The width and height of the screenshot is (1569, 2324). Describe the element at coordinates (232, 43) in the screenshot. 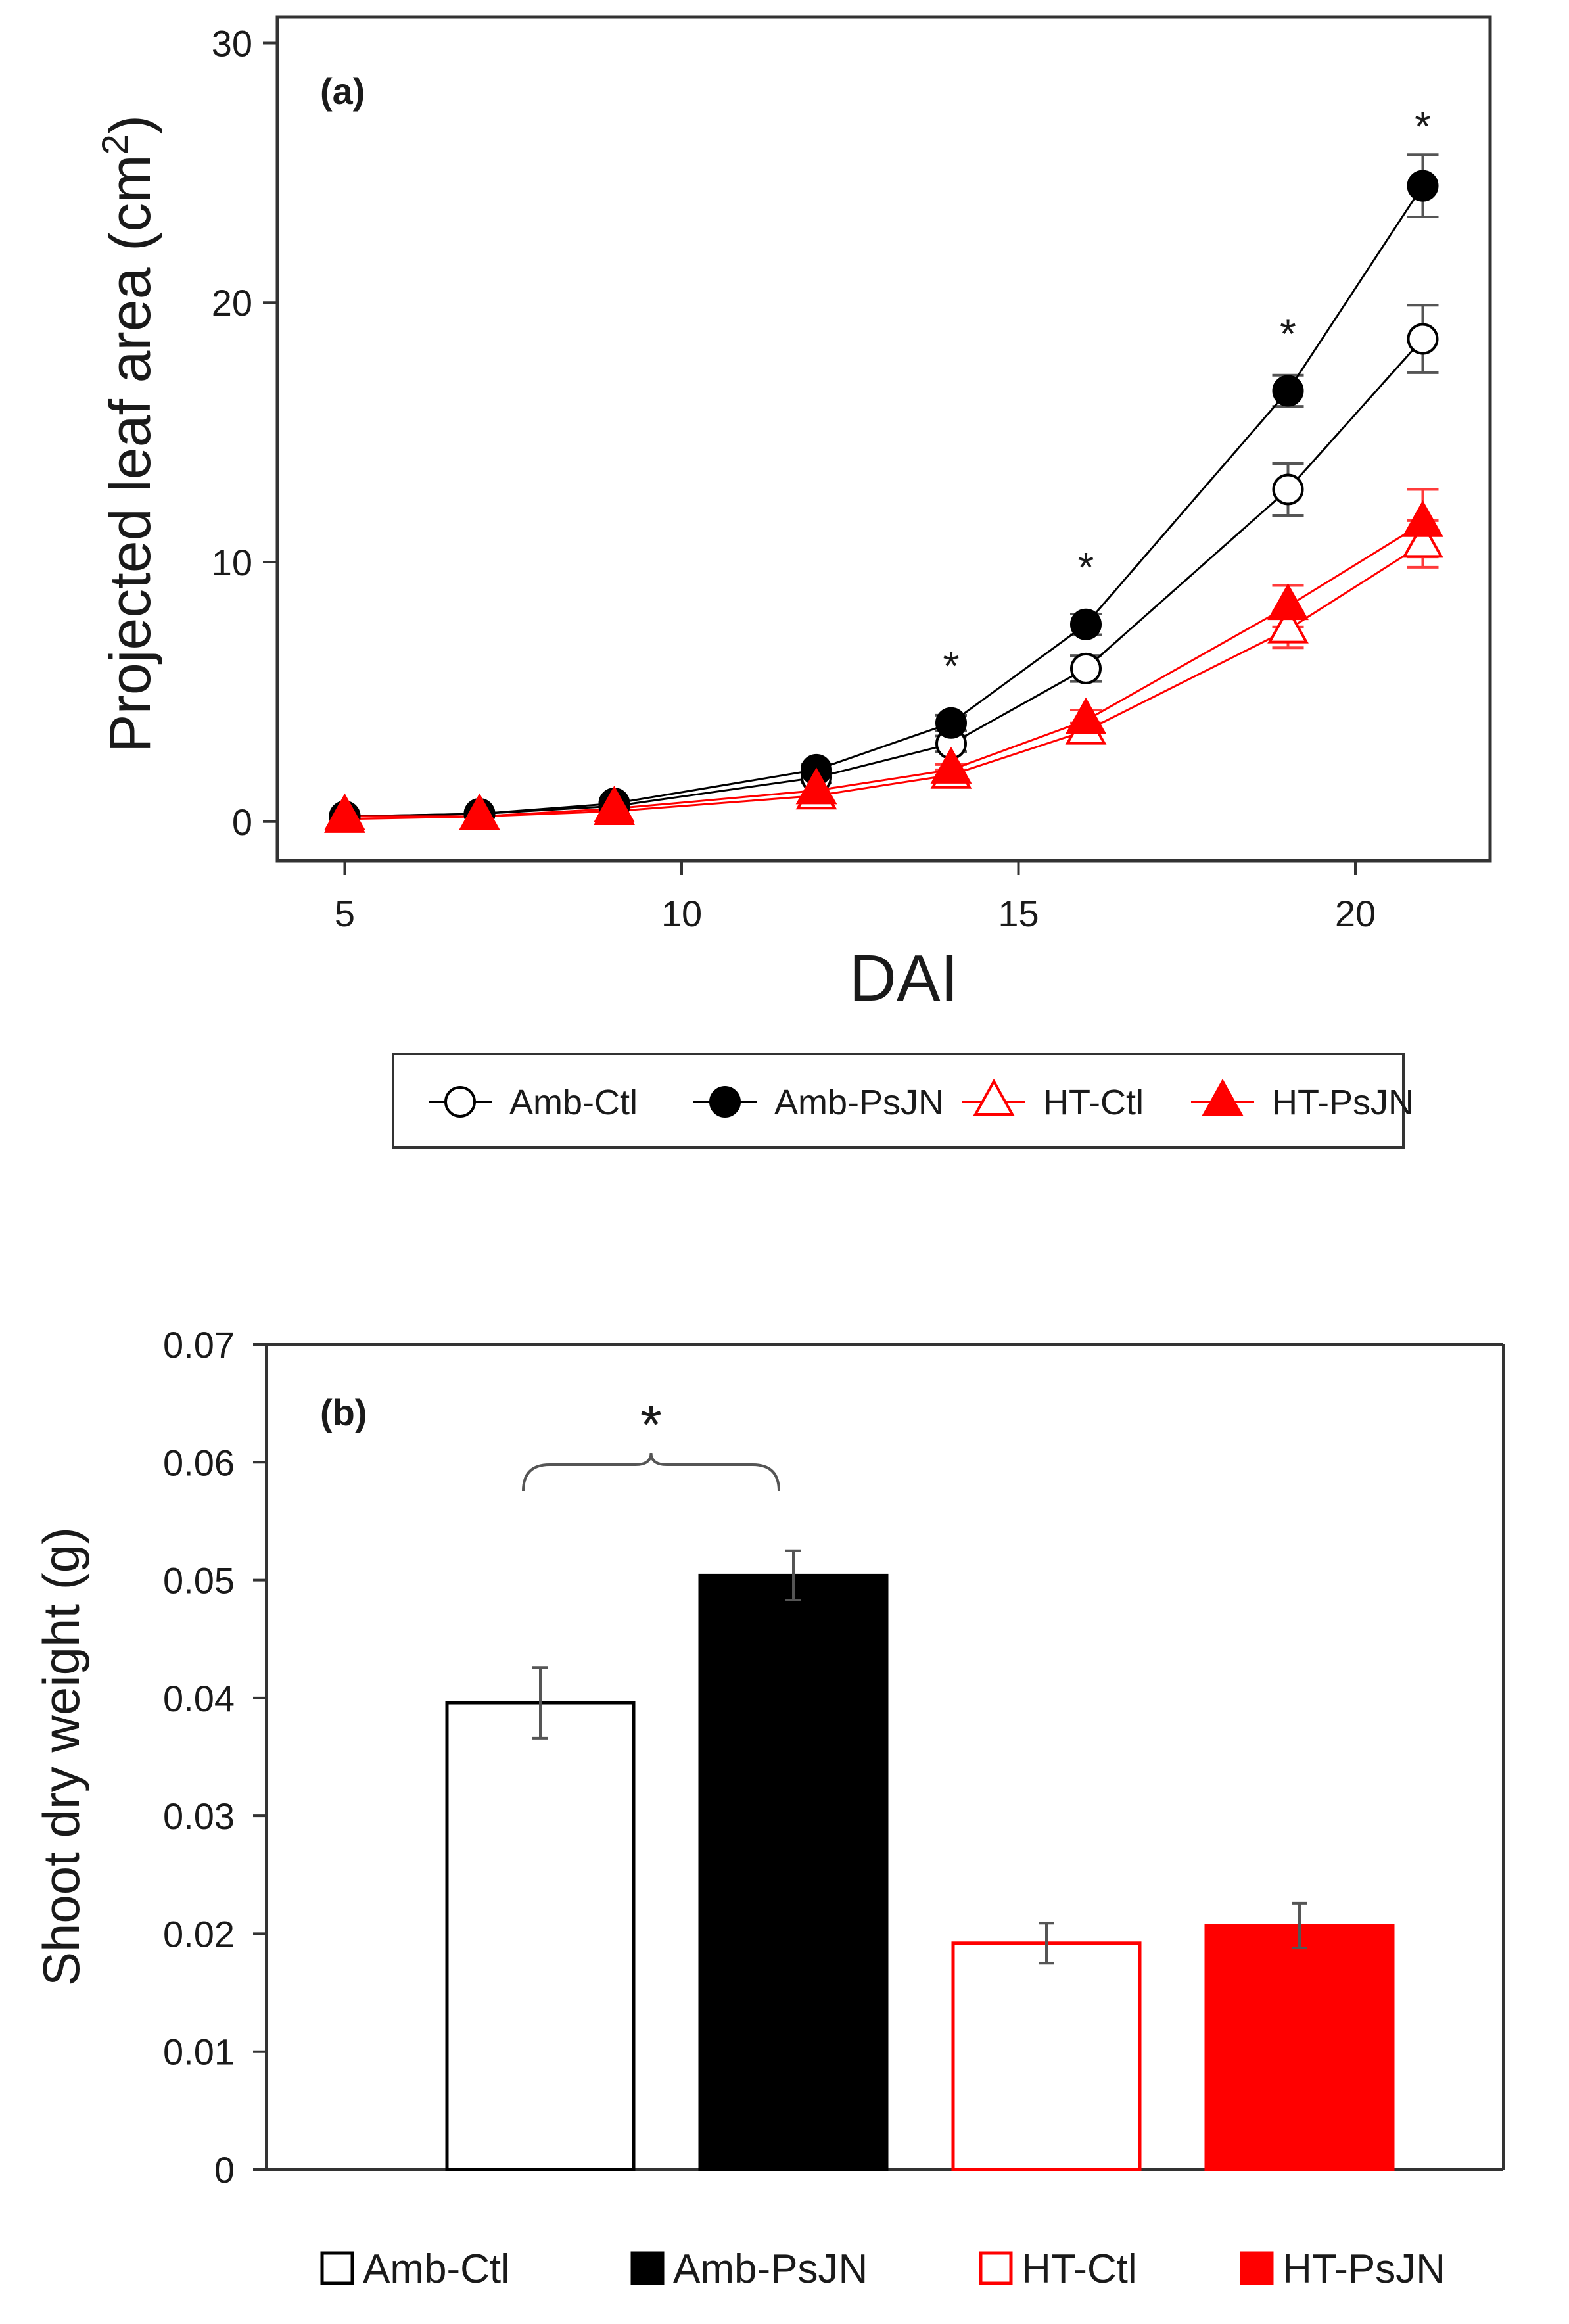

I see `y-tick-label: 30` at that location.